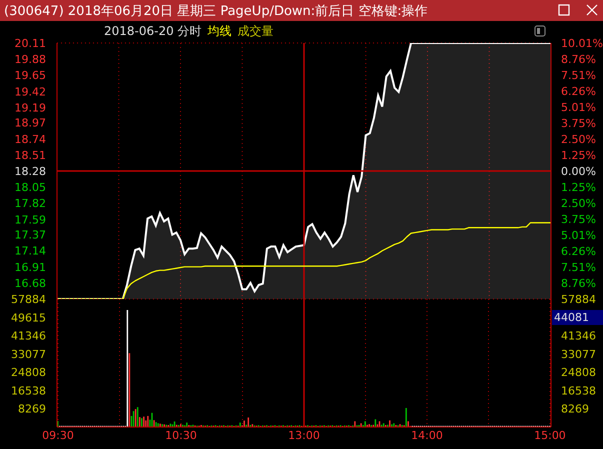 The image size is (603, 449). Describe the element at coordinates (28, 391) in the screenshot. I see `y-tick-label: 16538` at that location.